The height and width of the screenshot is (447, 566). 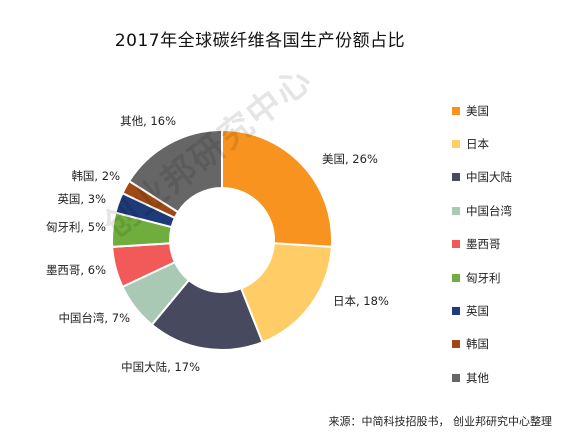 I want to click on legend-item-4: 中国台湾, so click(x=482, y=210).